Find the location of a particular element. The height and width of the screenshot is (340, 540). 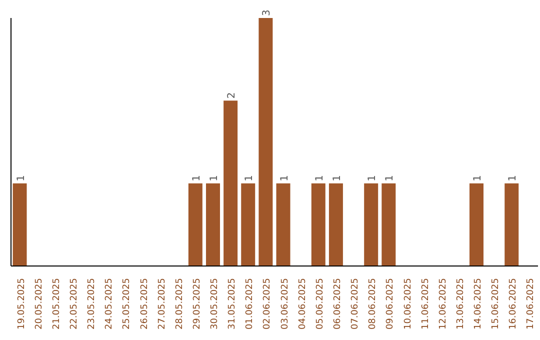

x-tick-label: 03.06.2025 is located at coordinates (285, 304).